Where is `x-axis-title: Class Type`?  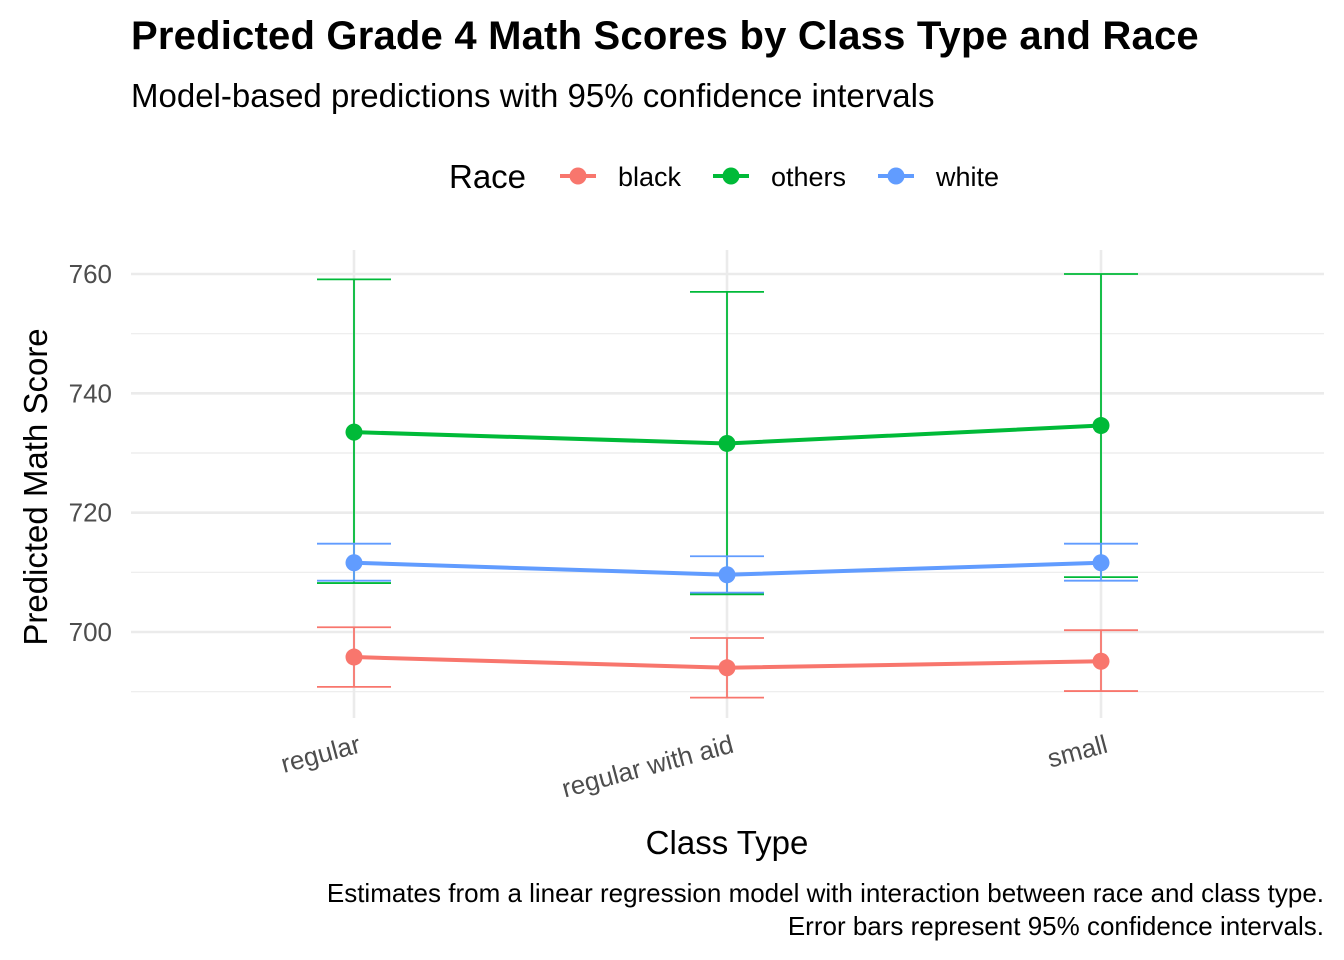 x-axis-title: Class Type is located at coordinates (727, 842).